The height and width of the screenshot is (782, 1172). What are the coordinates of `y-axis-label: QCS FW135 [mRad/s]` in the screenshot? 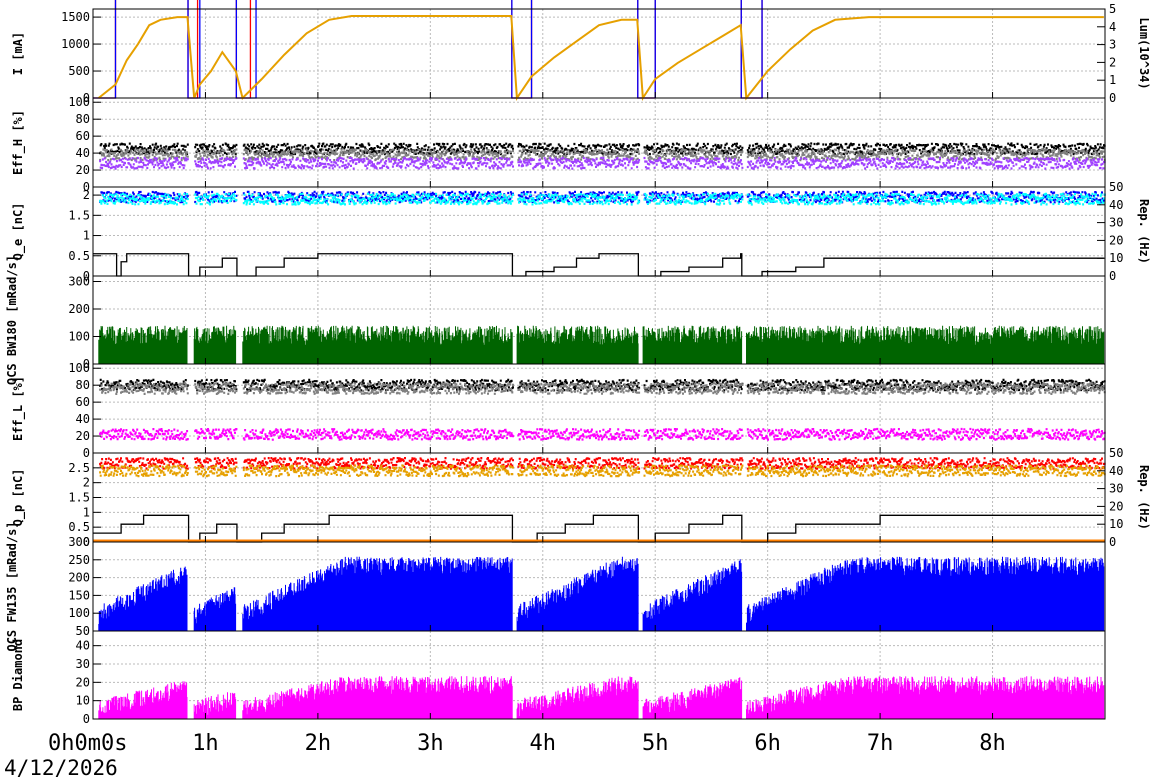 It's located at (12, 586).